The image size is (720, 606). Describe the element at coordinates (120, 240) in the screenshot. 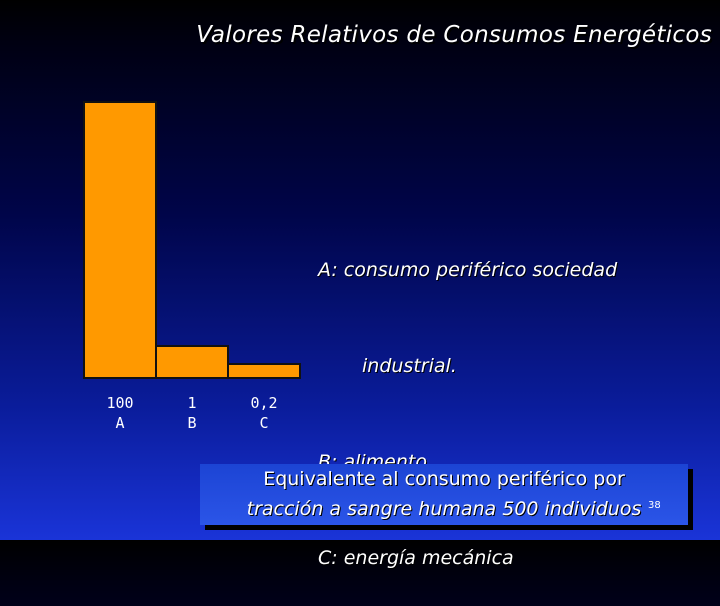

I see `bar-a` at that location.